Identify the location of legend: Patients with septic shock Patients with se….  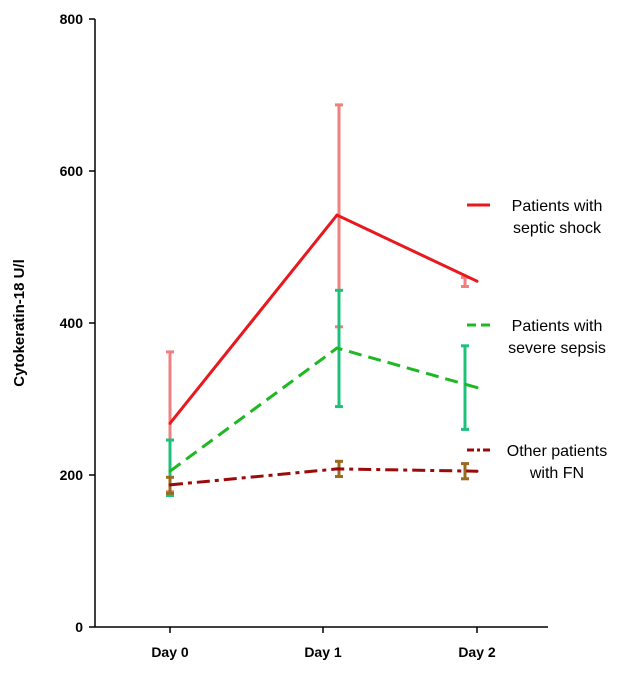
(537, 340).